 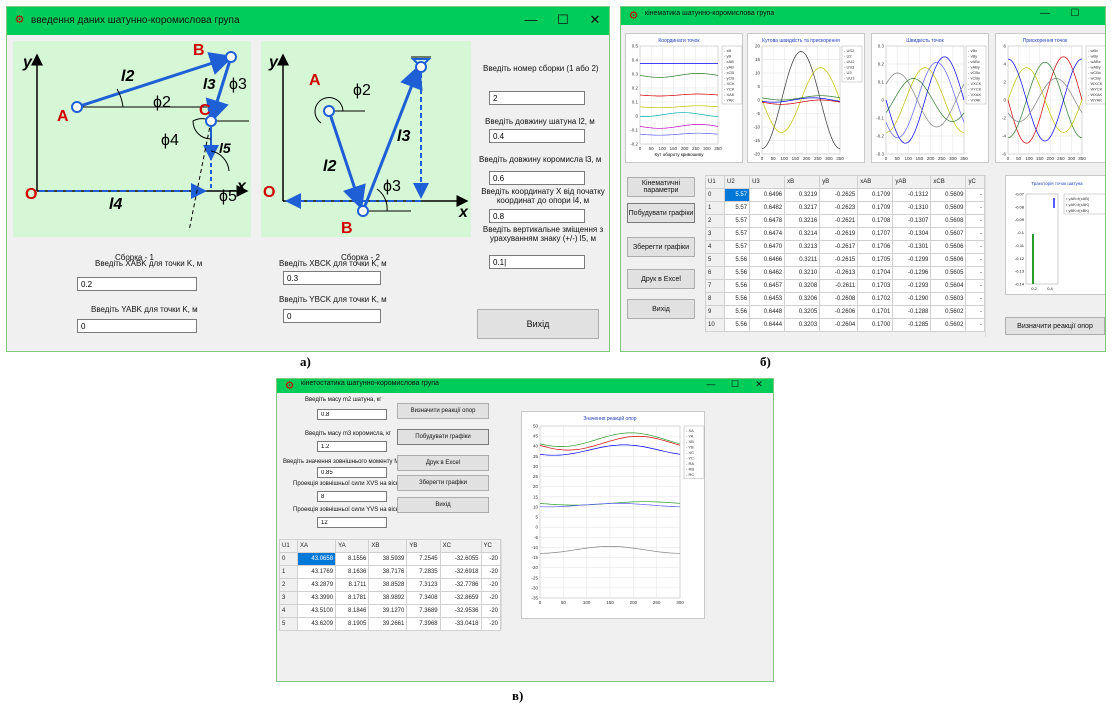 I want to click on print-excel-button: Друк в Excel, so click(x=443, y=463).